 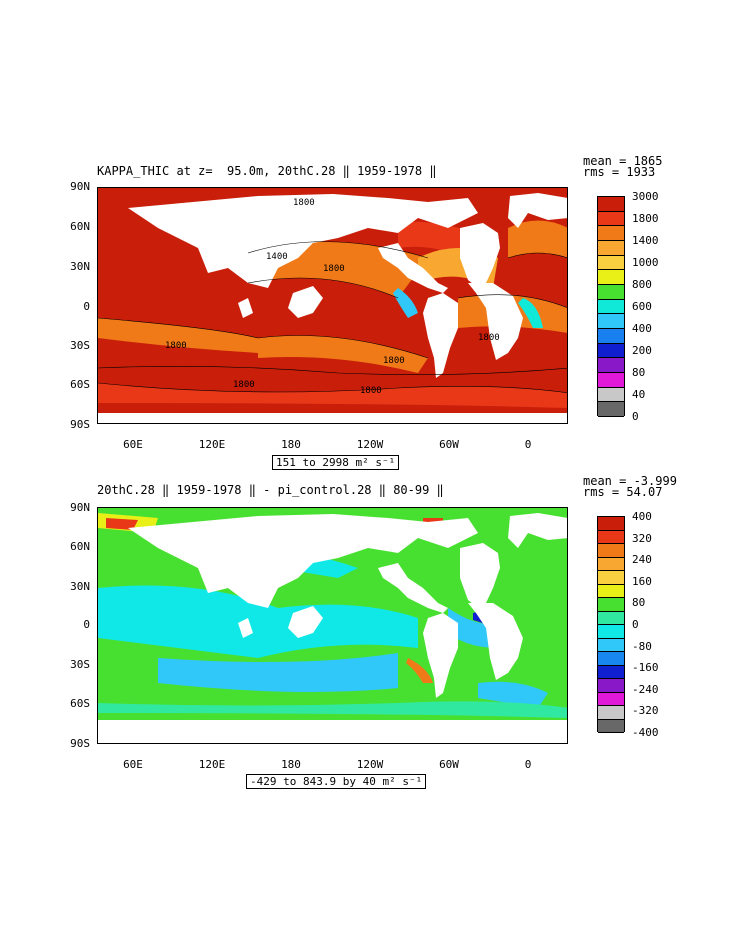 What do you see at coordinates (642, 306) in the screenshot?
I see `colorbar-label: 600` at bounding box center [642, 306].